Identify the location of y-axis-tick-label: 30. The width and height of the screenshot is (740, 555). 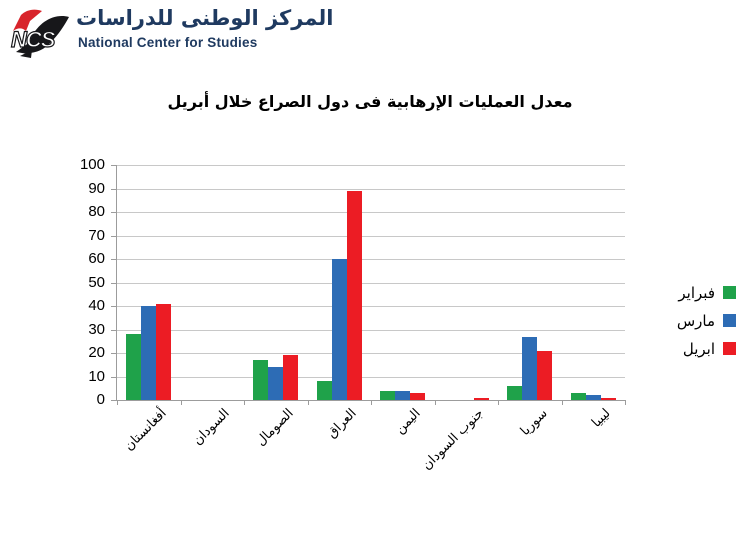
(96, 329).